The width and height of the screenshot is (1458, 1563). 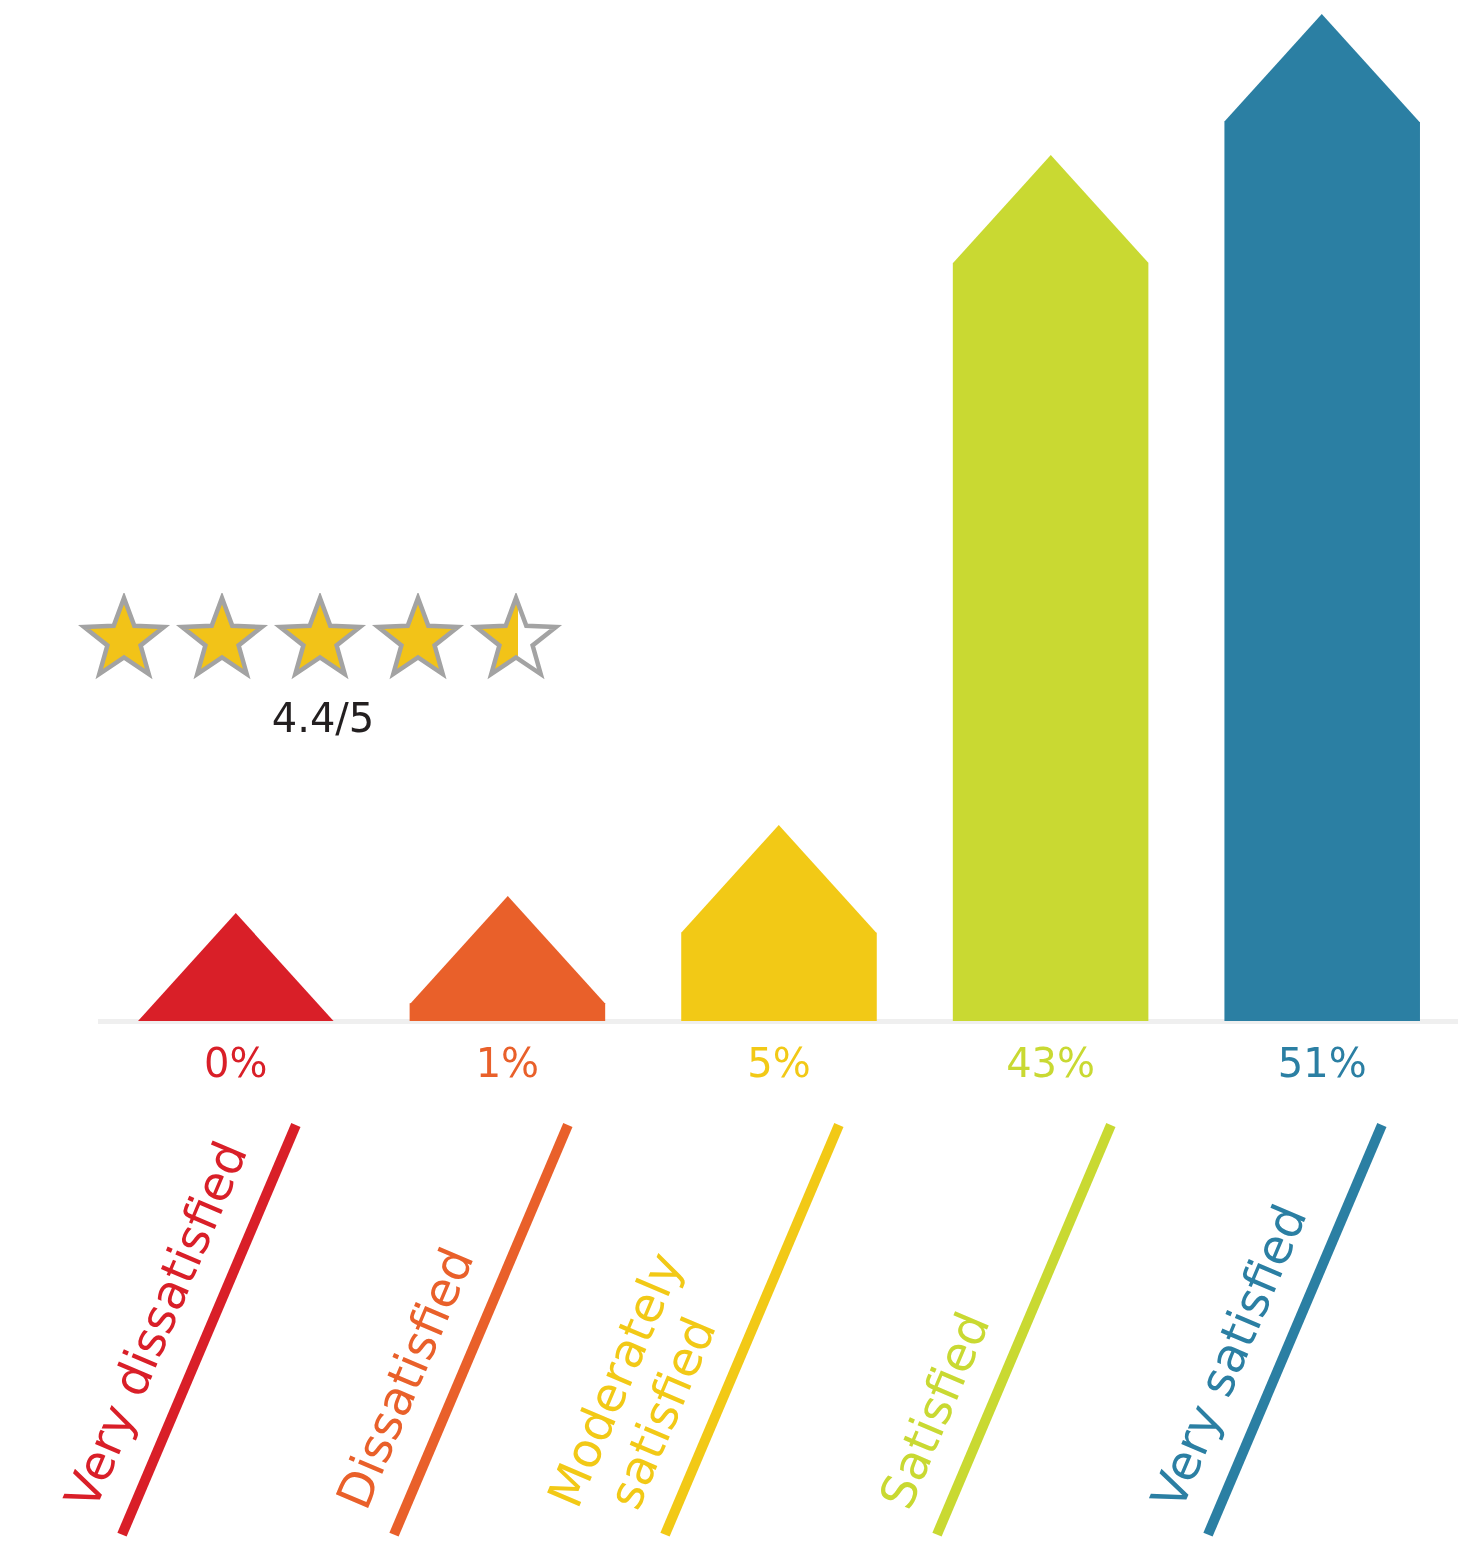 What do you see at coordinates (507, 1063) in the screenshot?
I see `data-label: 1%` at bounding box center [507, 1063].